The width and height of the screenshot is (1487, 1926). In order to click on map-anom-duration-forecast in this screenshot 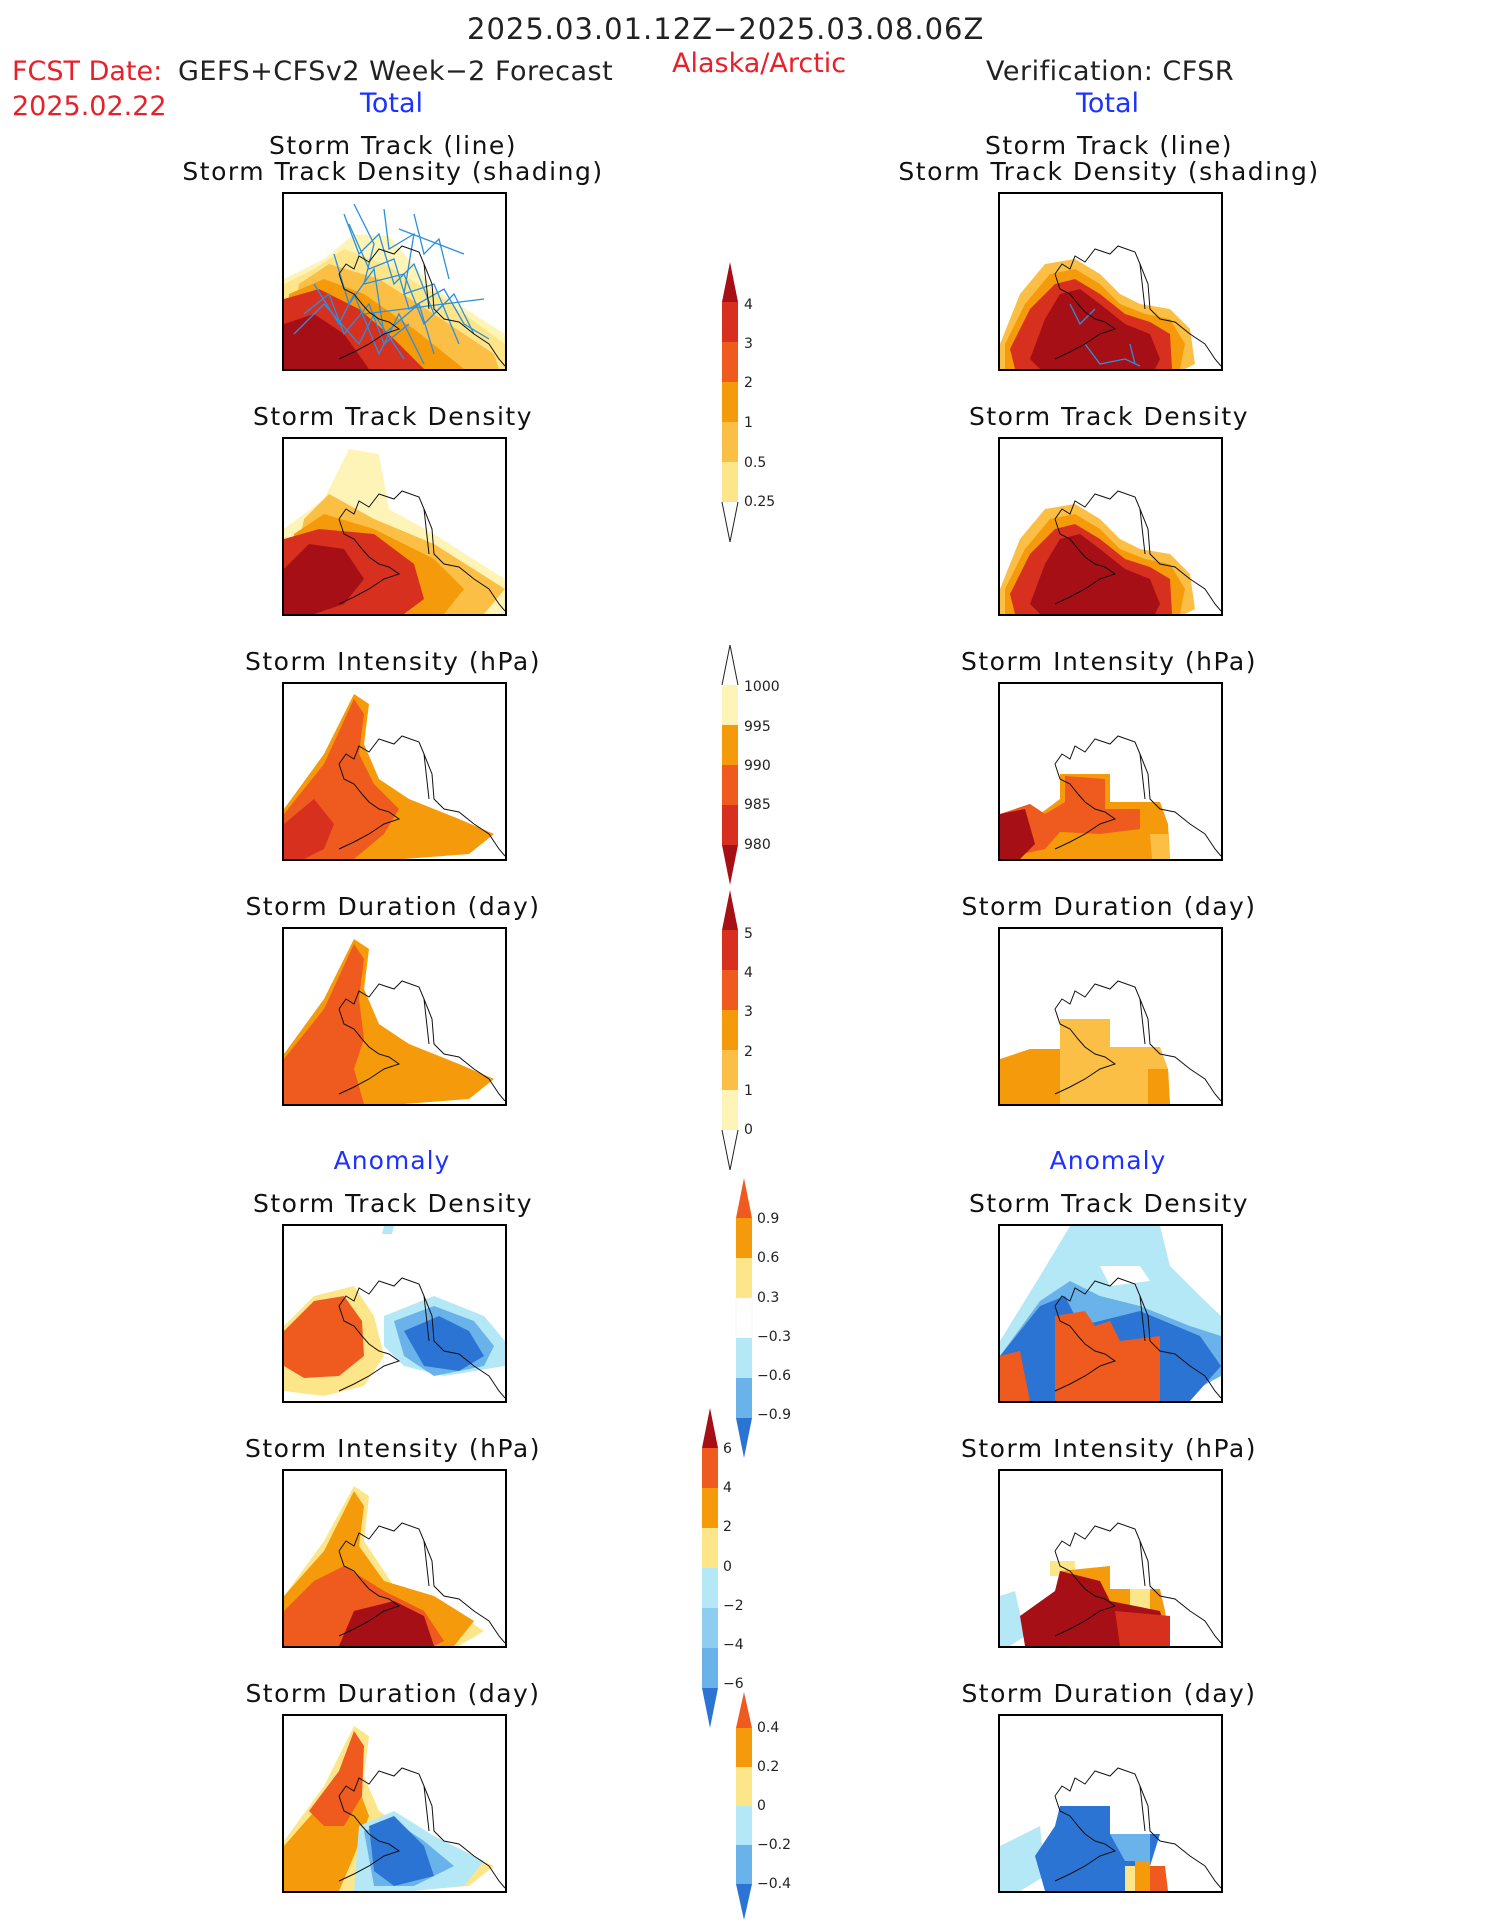, I will do `click(394, 1803)`.